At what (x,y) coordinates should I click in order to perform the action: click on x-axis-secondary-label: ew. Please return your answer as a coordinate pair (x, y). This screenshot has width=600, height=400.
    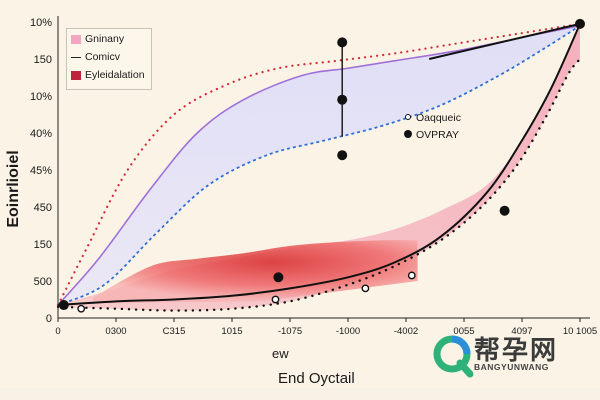
    Looking at the image, I should click on (280, 353).